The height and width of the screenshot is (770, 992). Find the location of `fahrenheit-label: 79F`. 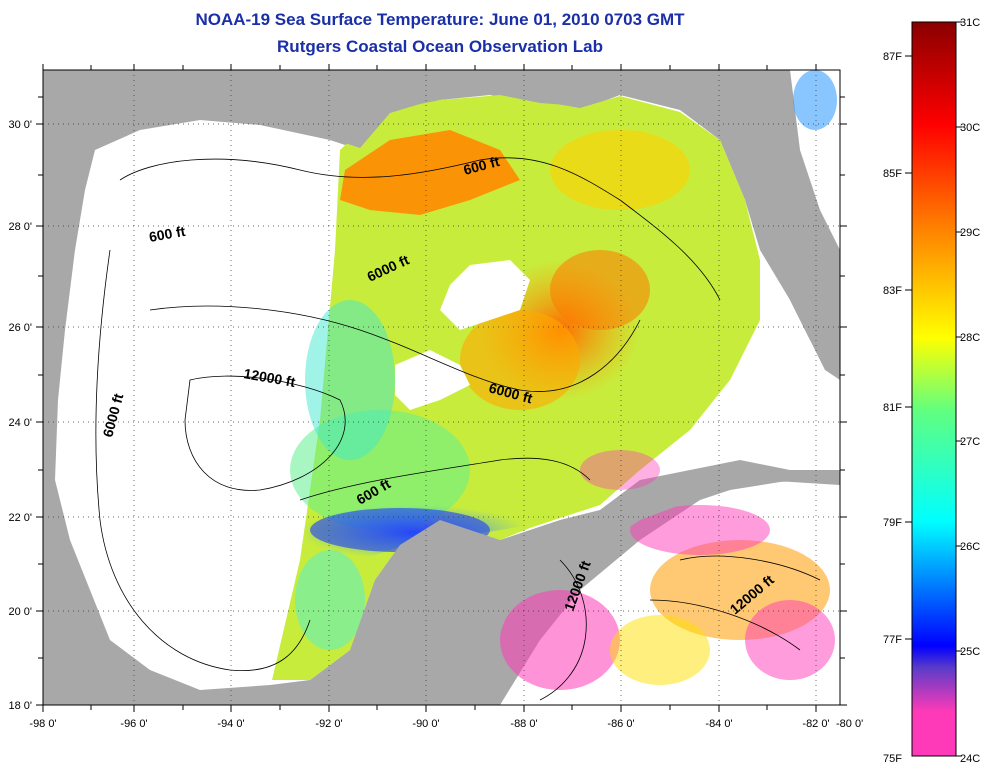

fahrenheit-label: 79F is located at coordinates (892, 523).